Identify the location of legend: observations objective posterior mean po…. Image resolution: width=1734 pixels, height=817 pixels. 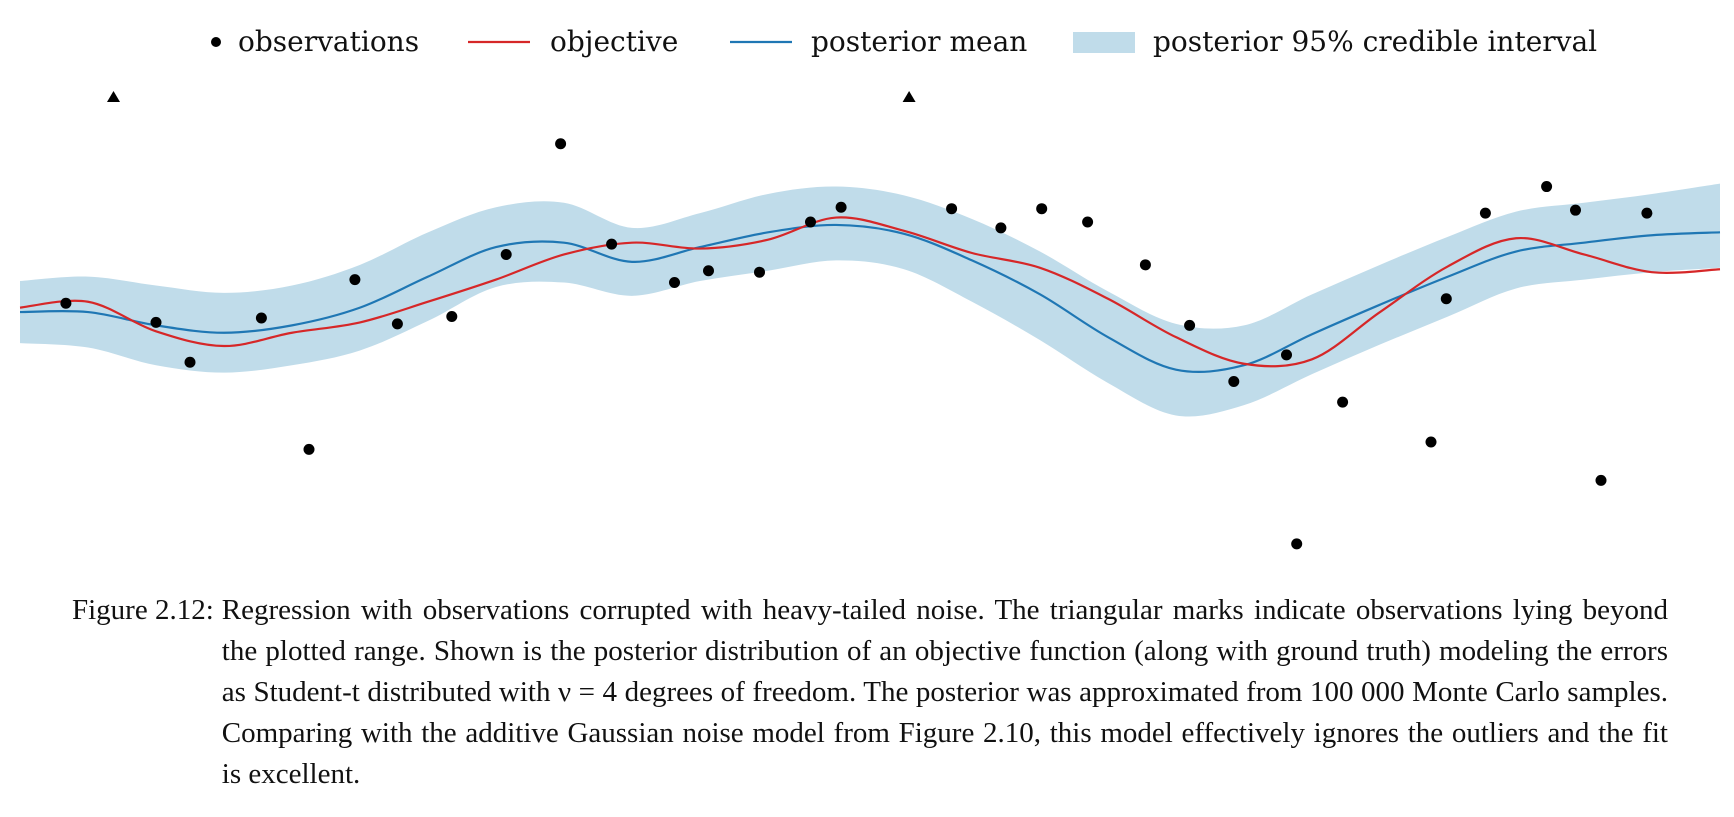
(904, 41).